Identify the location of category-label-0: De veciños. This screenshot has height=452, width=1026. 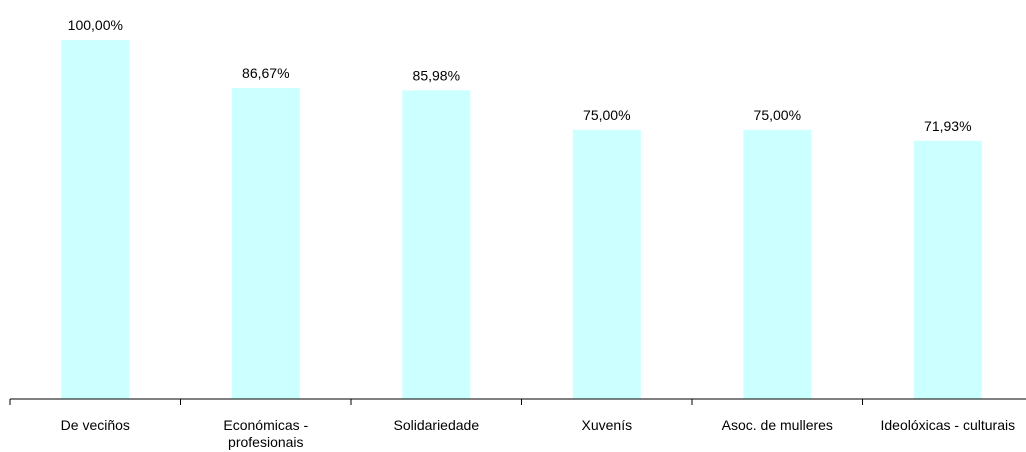
(95, 425).